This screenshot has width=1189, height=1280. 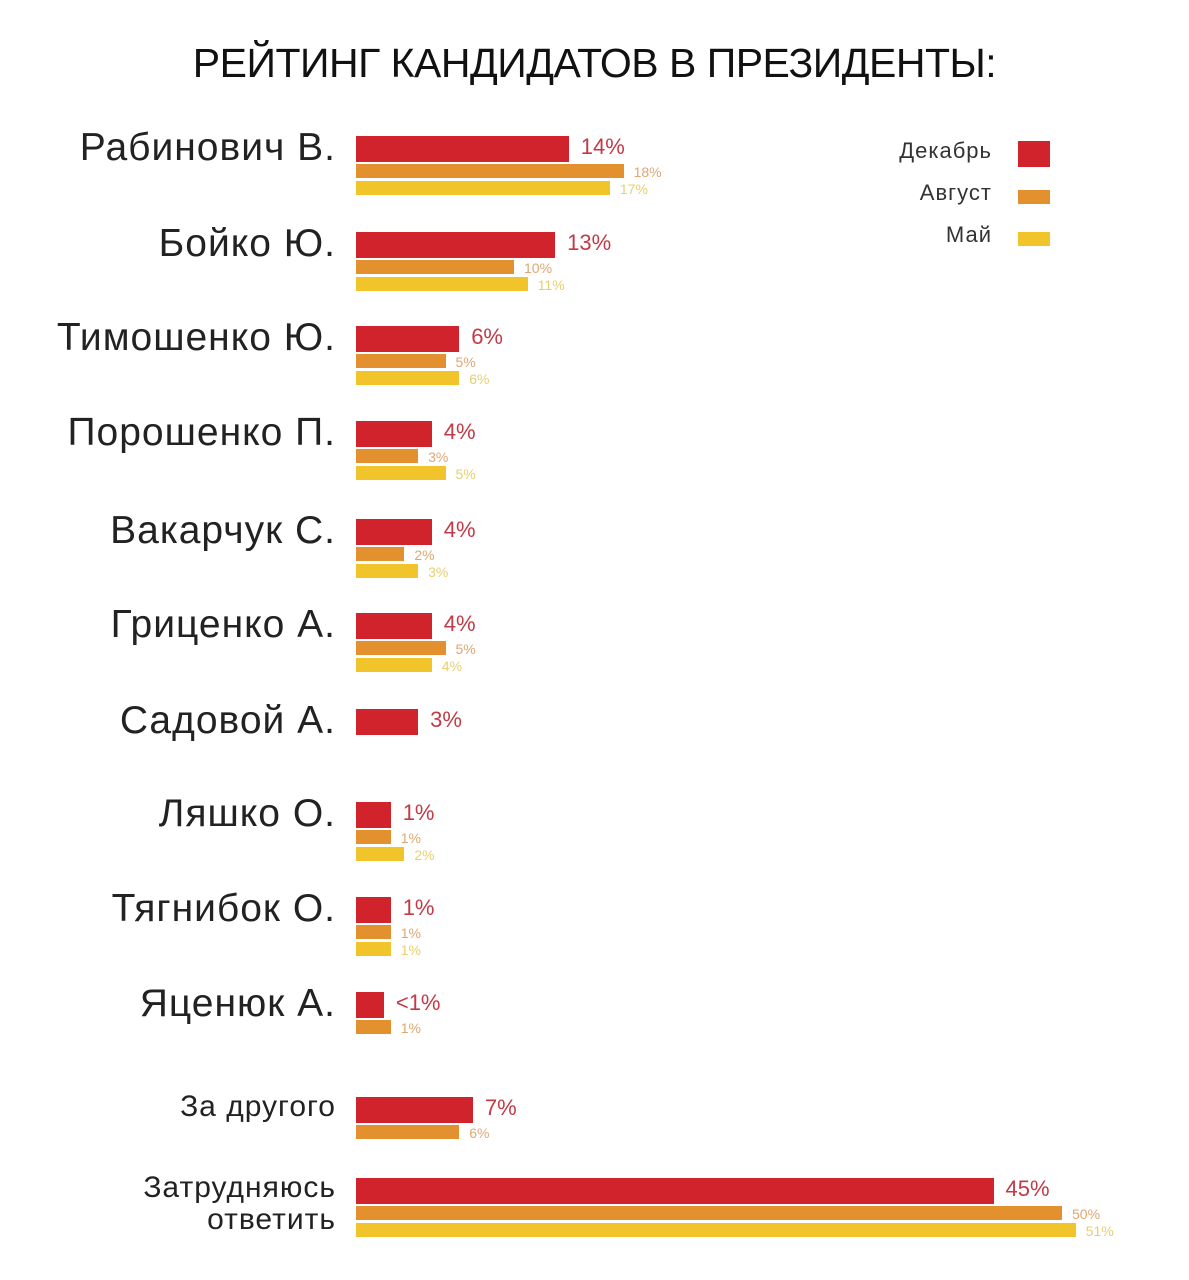 I want to click on data-label-may: 2%, so click(x=424, y=855).